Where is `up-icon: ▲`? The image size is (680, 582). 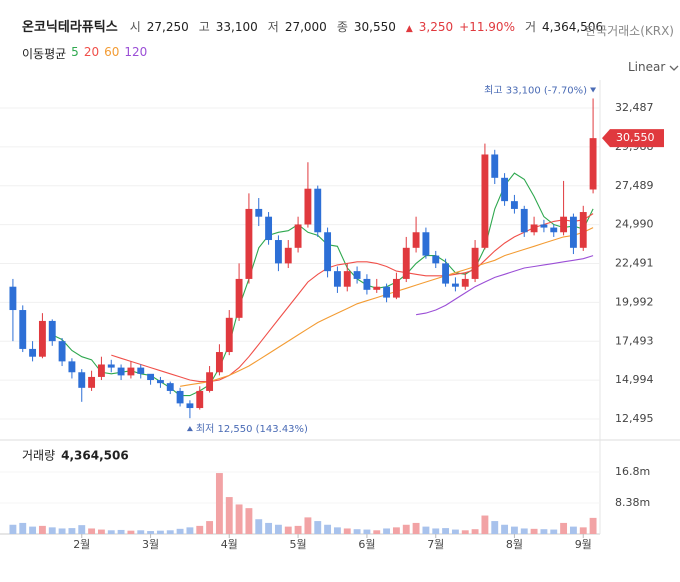
up-icon: ▲ is located at coordinates (409, 29).